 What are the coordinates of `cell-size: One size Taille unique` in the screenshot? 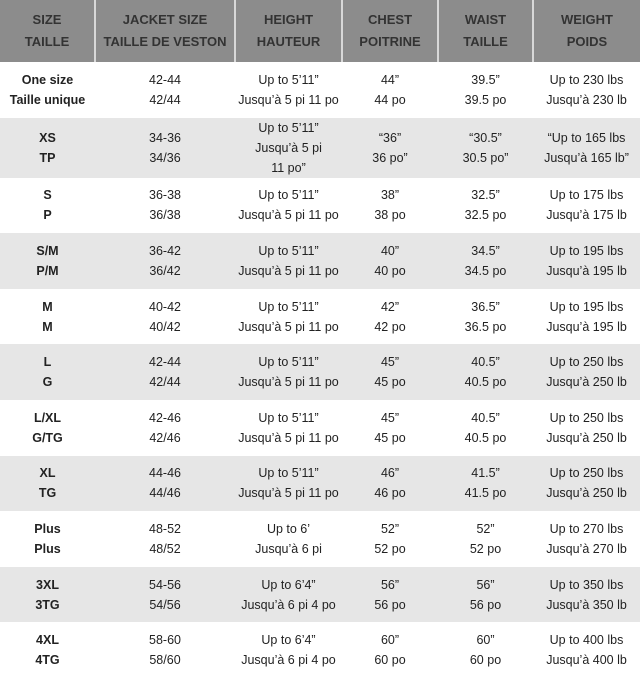 It's located at (47, 90).